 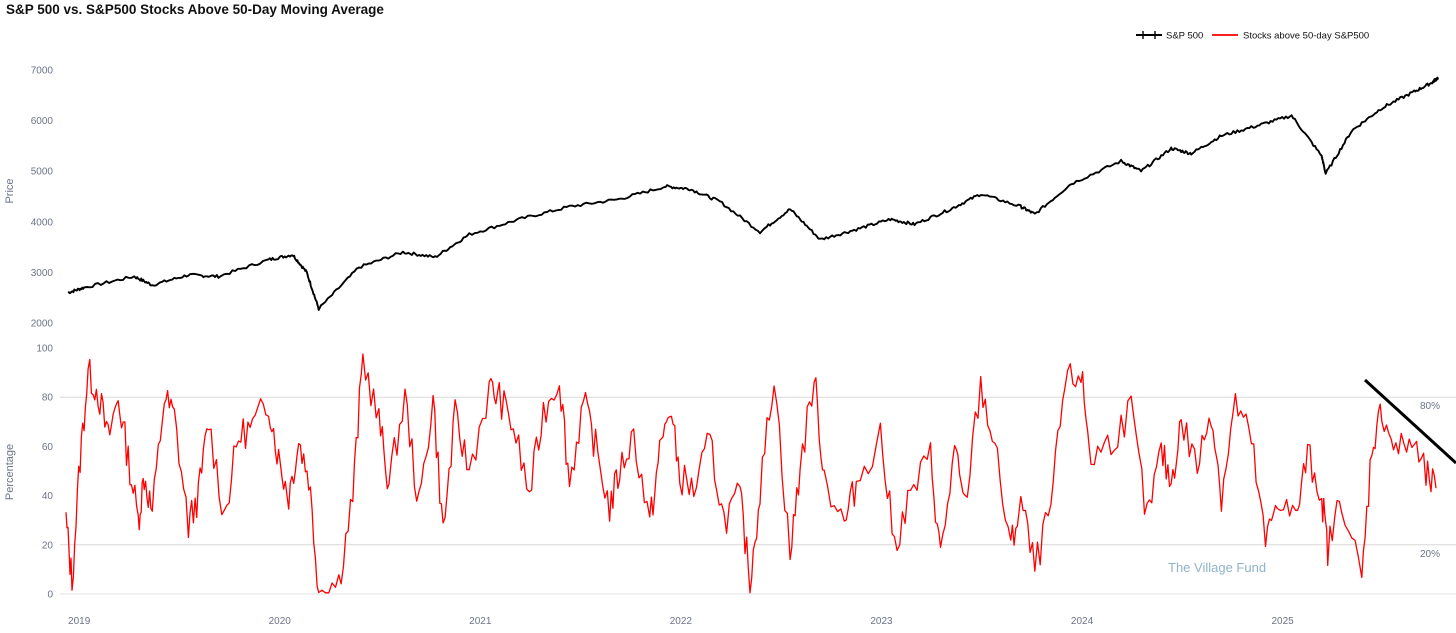 What do you see at coordinates (42, 198) in the screenshot?
I see `price-axis: 2000 3000 4000 5000 6000 7000` at bounding box center [42, 198].